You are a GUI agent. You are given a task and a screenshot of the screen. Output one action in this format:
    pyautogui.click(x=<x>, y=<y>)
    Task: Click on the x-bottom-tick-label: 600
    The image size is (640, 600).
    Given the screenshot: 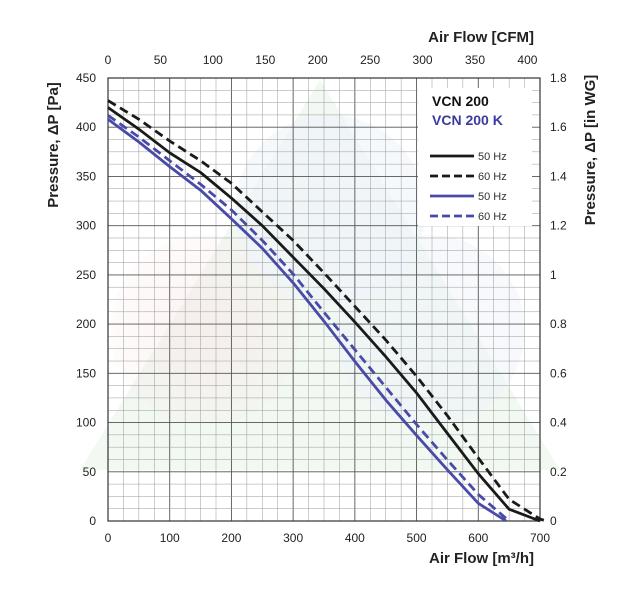 What is the action you would take?
    pyautogui.click(x=478, y=538)
    